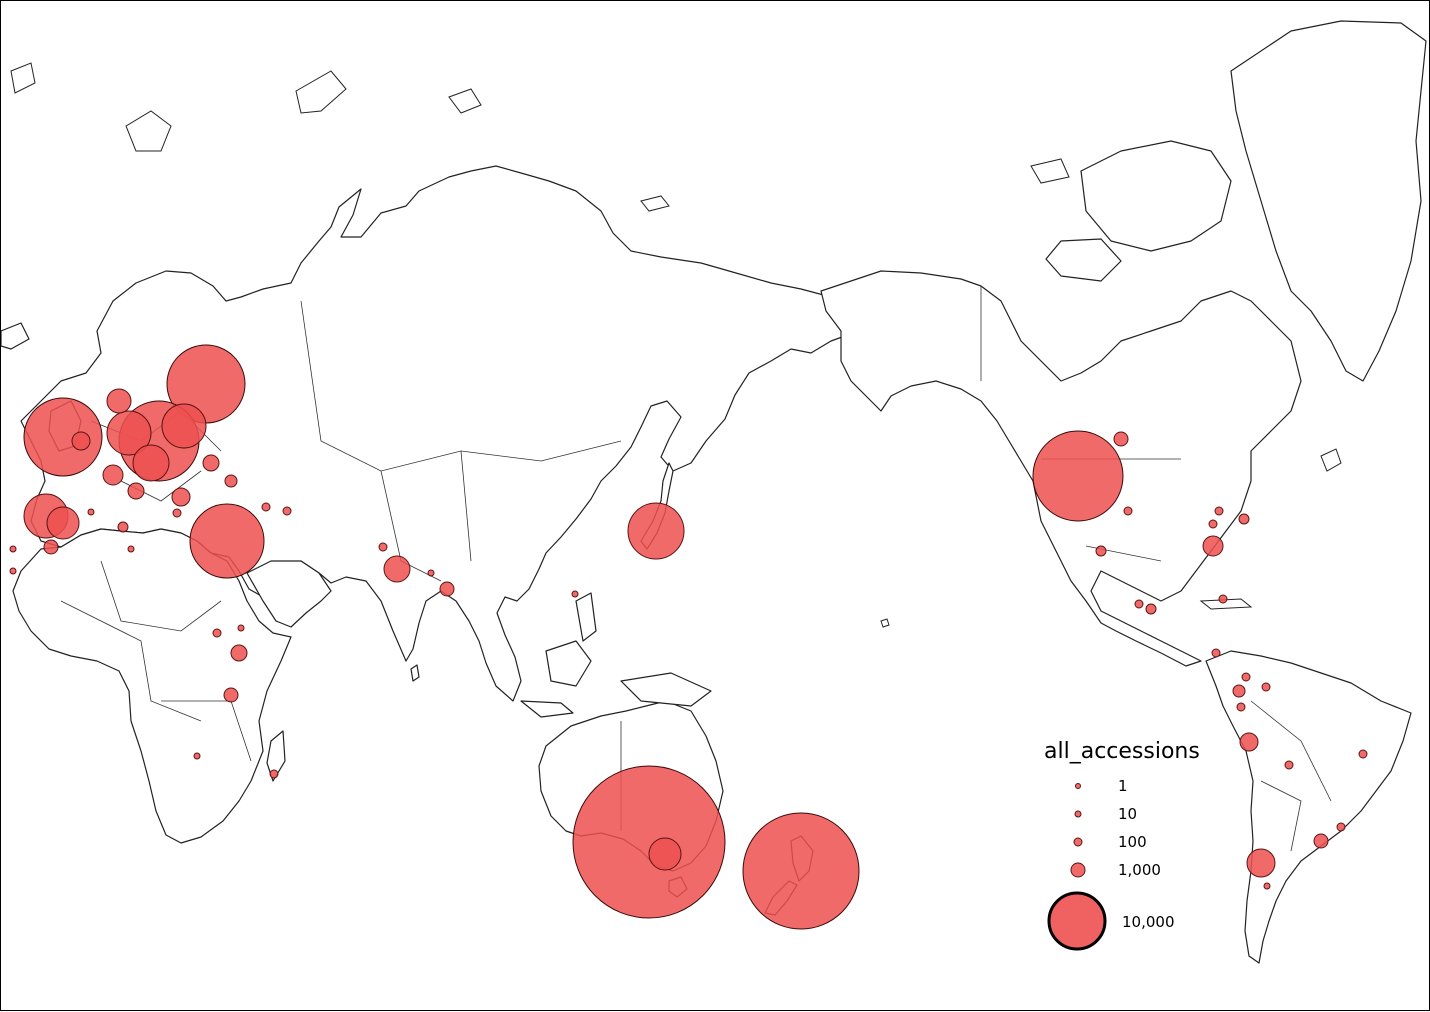 This screenshot has width=1430, height=1012. I want to click on africa-landmass, so click(152, 686).